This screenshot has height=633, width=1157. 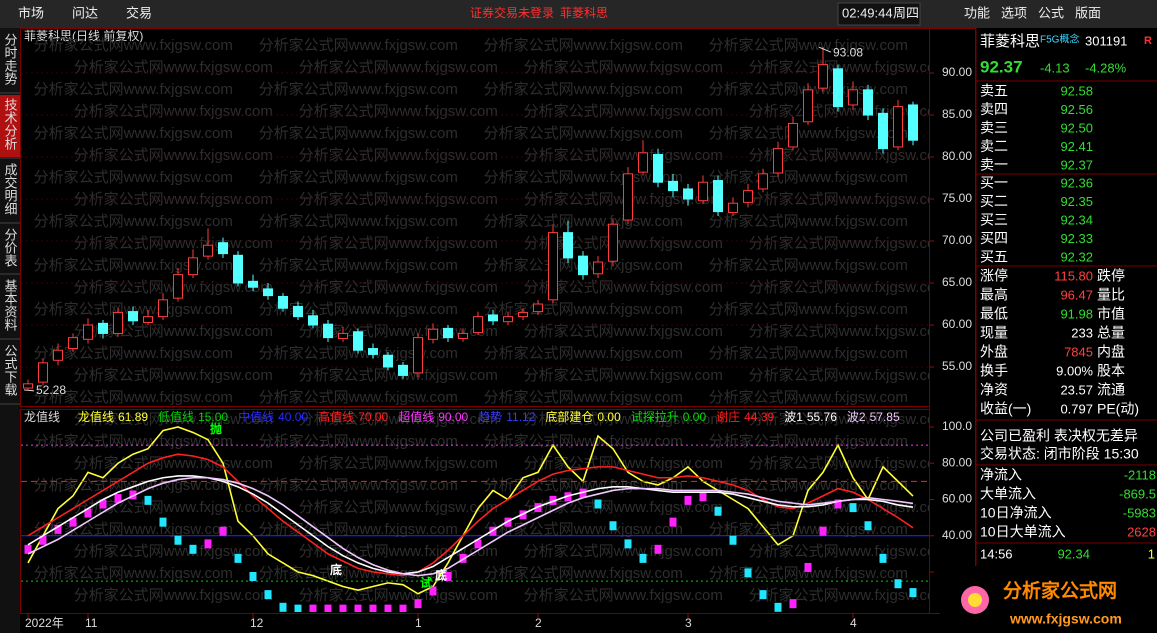 What do you see at coordinates (51, 390) in the screenshot?
I see `low-label: 52.28` at bounding box center [51, 390].